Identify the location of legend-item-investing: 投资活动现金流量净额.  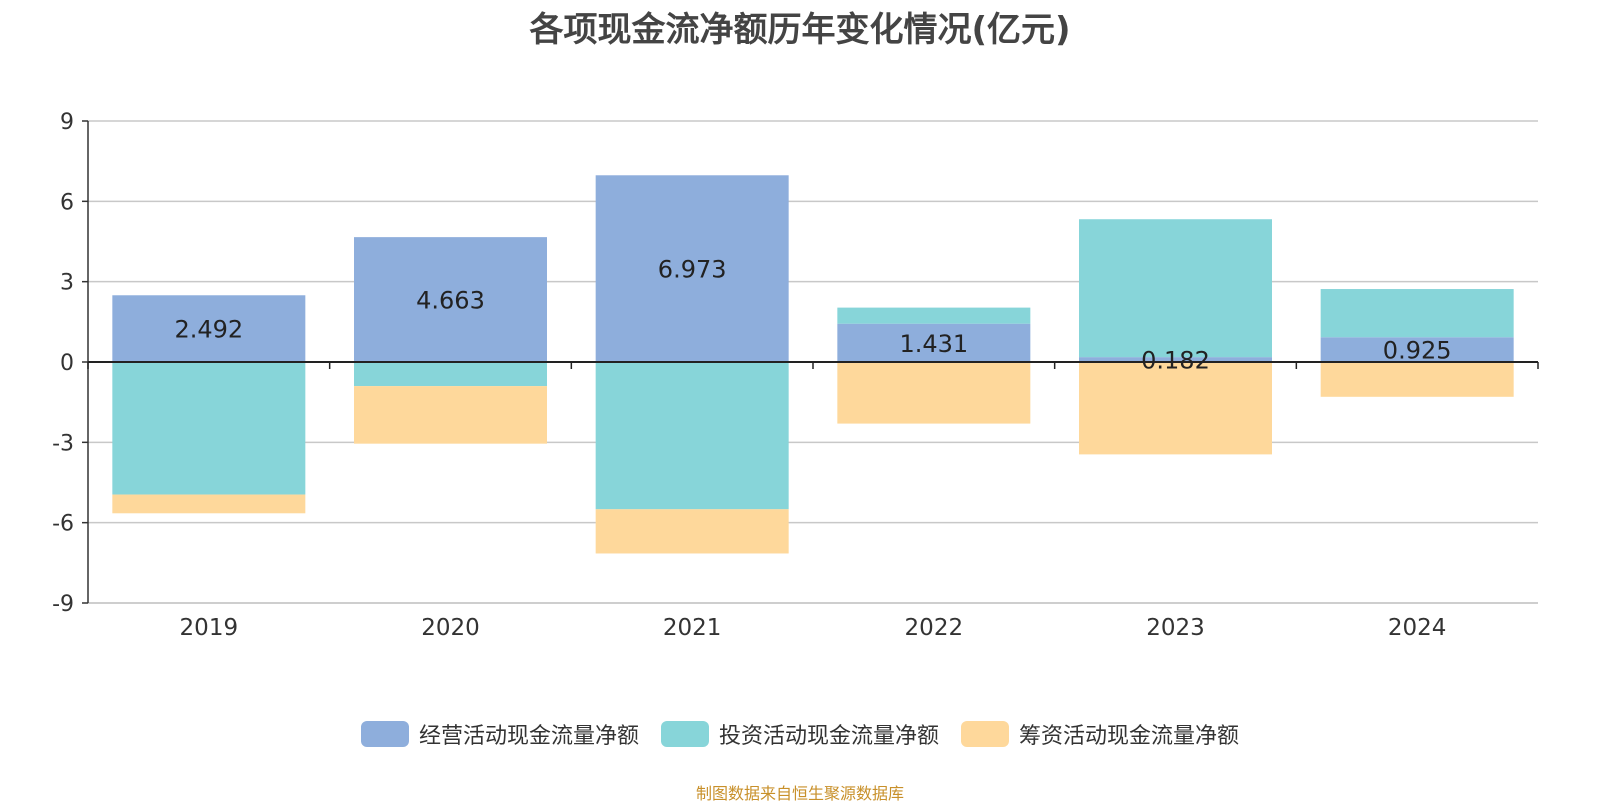
(799, 734).